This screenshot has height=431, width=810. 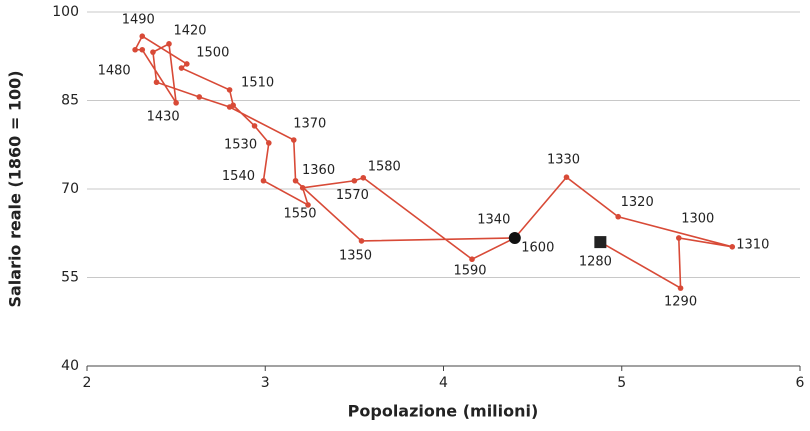 I want to click on point-label: 1570, so click(x=352, y=195).